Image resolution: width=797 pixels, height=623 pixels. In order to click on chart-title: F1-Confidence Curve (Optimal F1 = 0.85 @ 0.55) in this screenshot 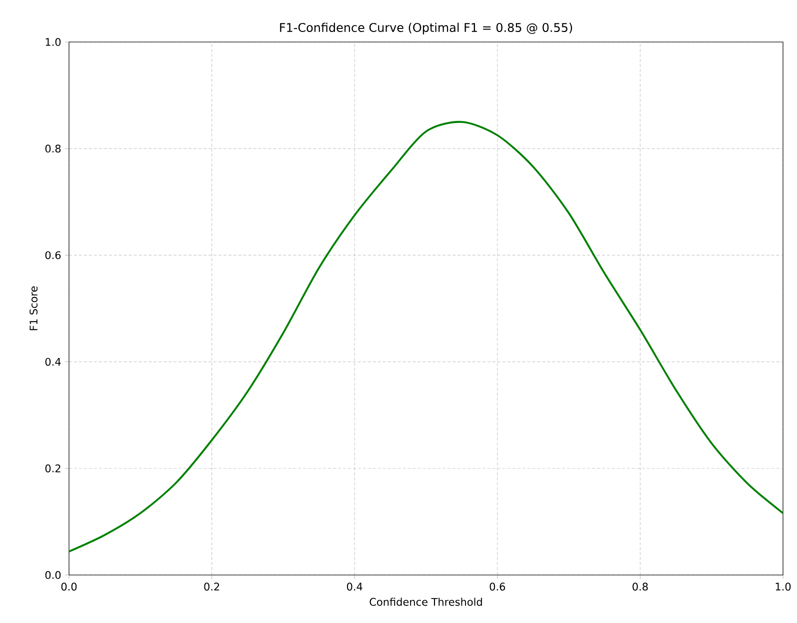, I will do `click(426, 28)`.